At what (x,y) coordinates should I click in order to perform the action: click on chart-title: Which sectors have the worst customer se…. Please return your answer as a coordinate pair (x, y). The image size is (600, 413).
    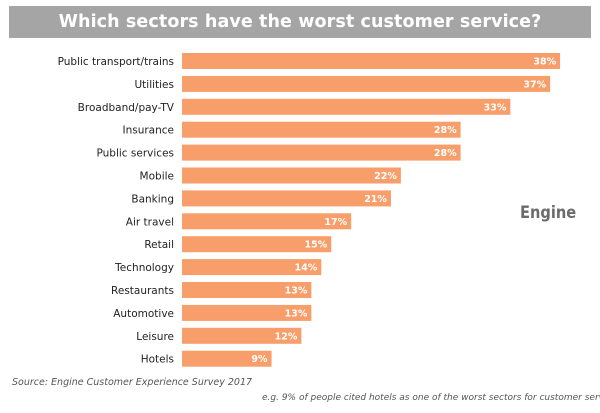
    Looking at the image, I should click on (300, 22).